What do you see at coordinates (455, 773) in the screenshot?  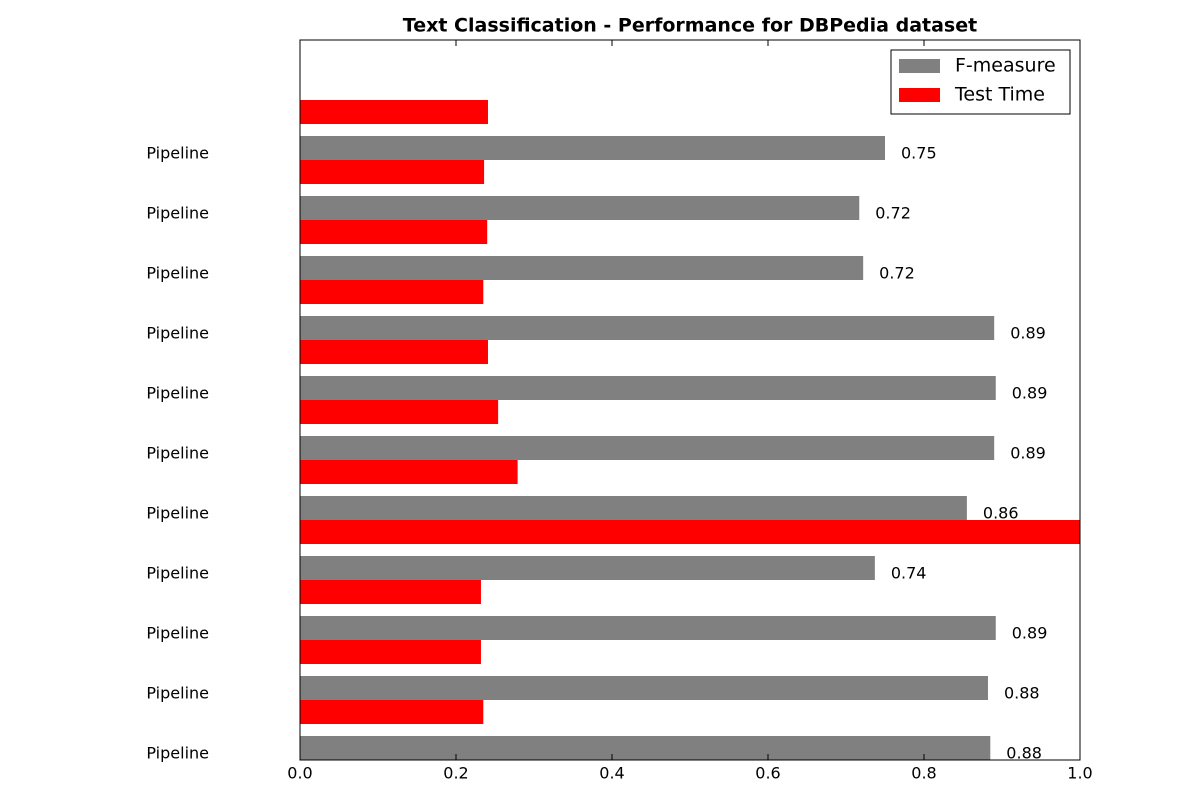 I see `x-tick-label: 0.2` at bounding box center [455, 773].